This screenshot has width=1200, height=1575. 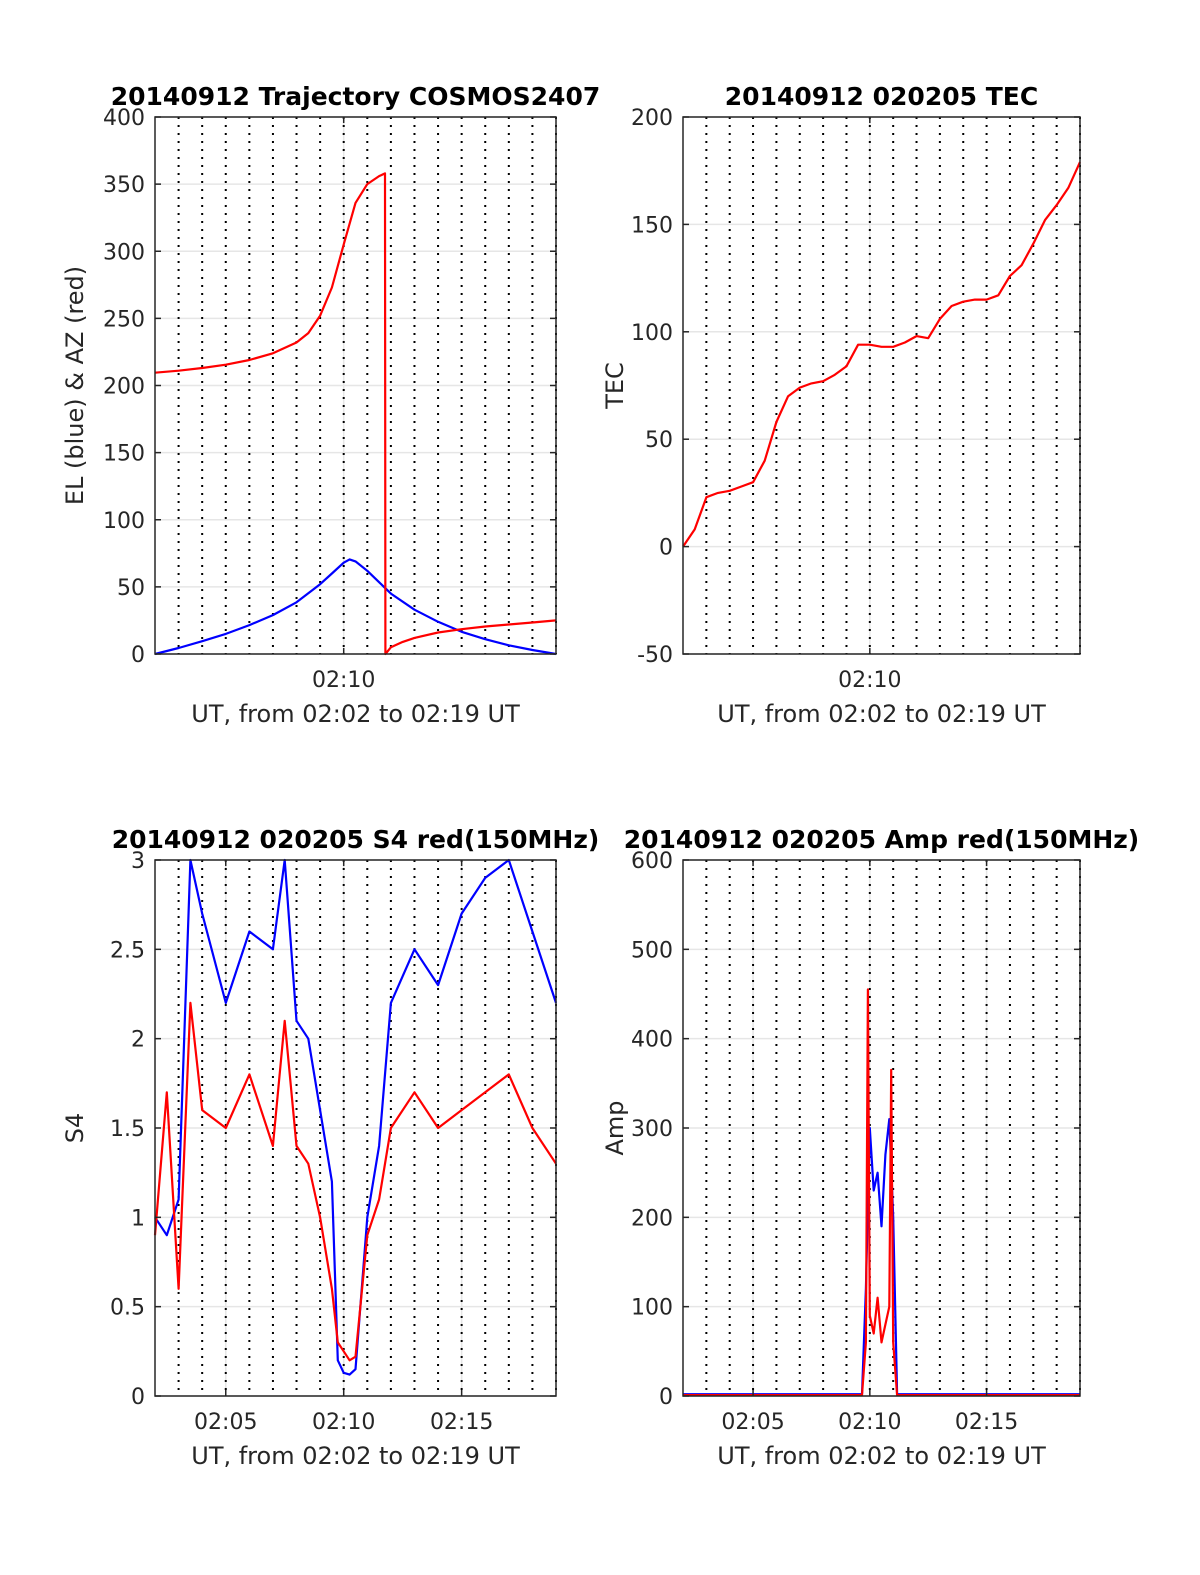 I want to click on y-tick-label: 500, so click(x=652, y=950).